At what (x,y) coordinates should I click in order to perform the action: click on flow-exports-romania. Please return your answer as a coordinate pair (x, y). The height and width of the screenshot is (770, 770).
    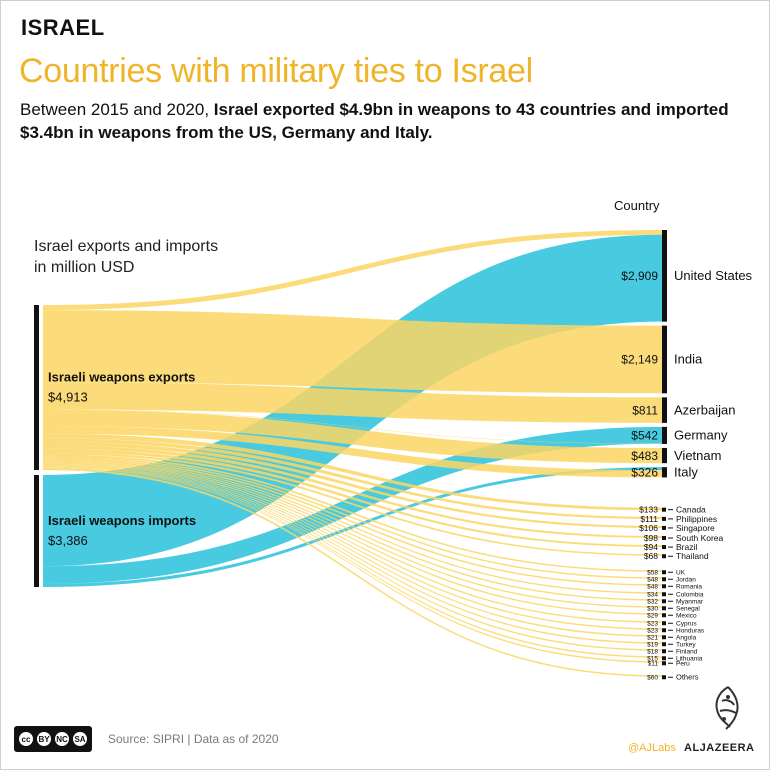
    Looking at the image, I should click on (352, 521).